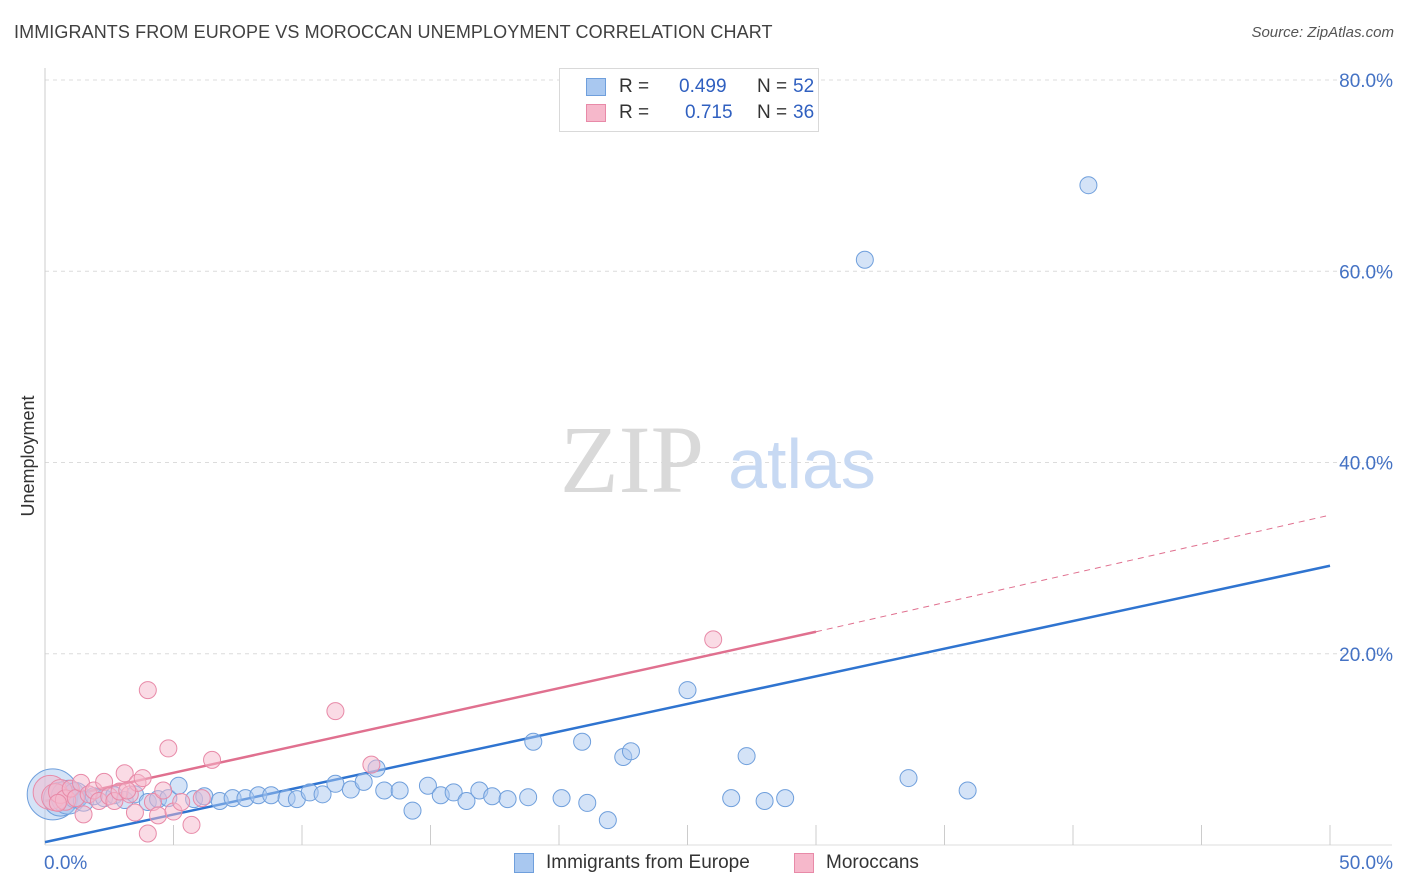 The height and width of the screenshot is (892, 1406). I want to click on y-tick-label: 20.0%, so click(1366, 655).